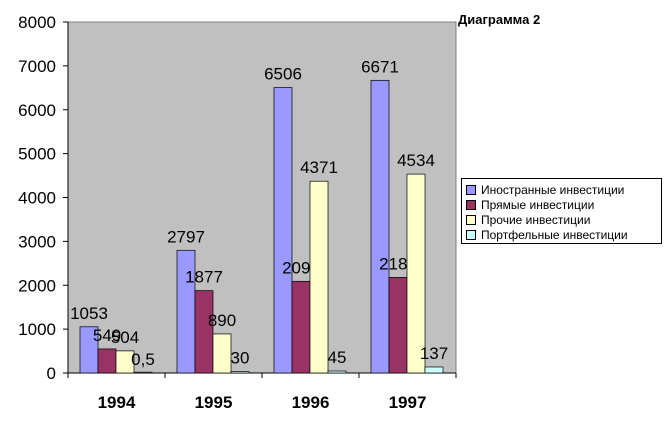 This screenshot has height=422, width=672. I want to click on data-label: 1877, so click(204, 277).